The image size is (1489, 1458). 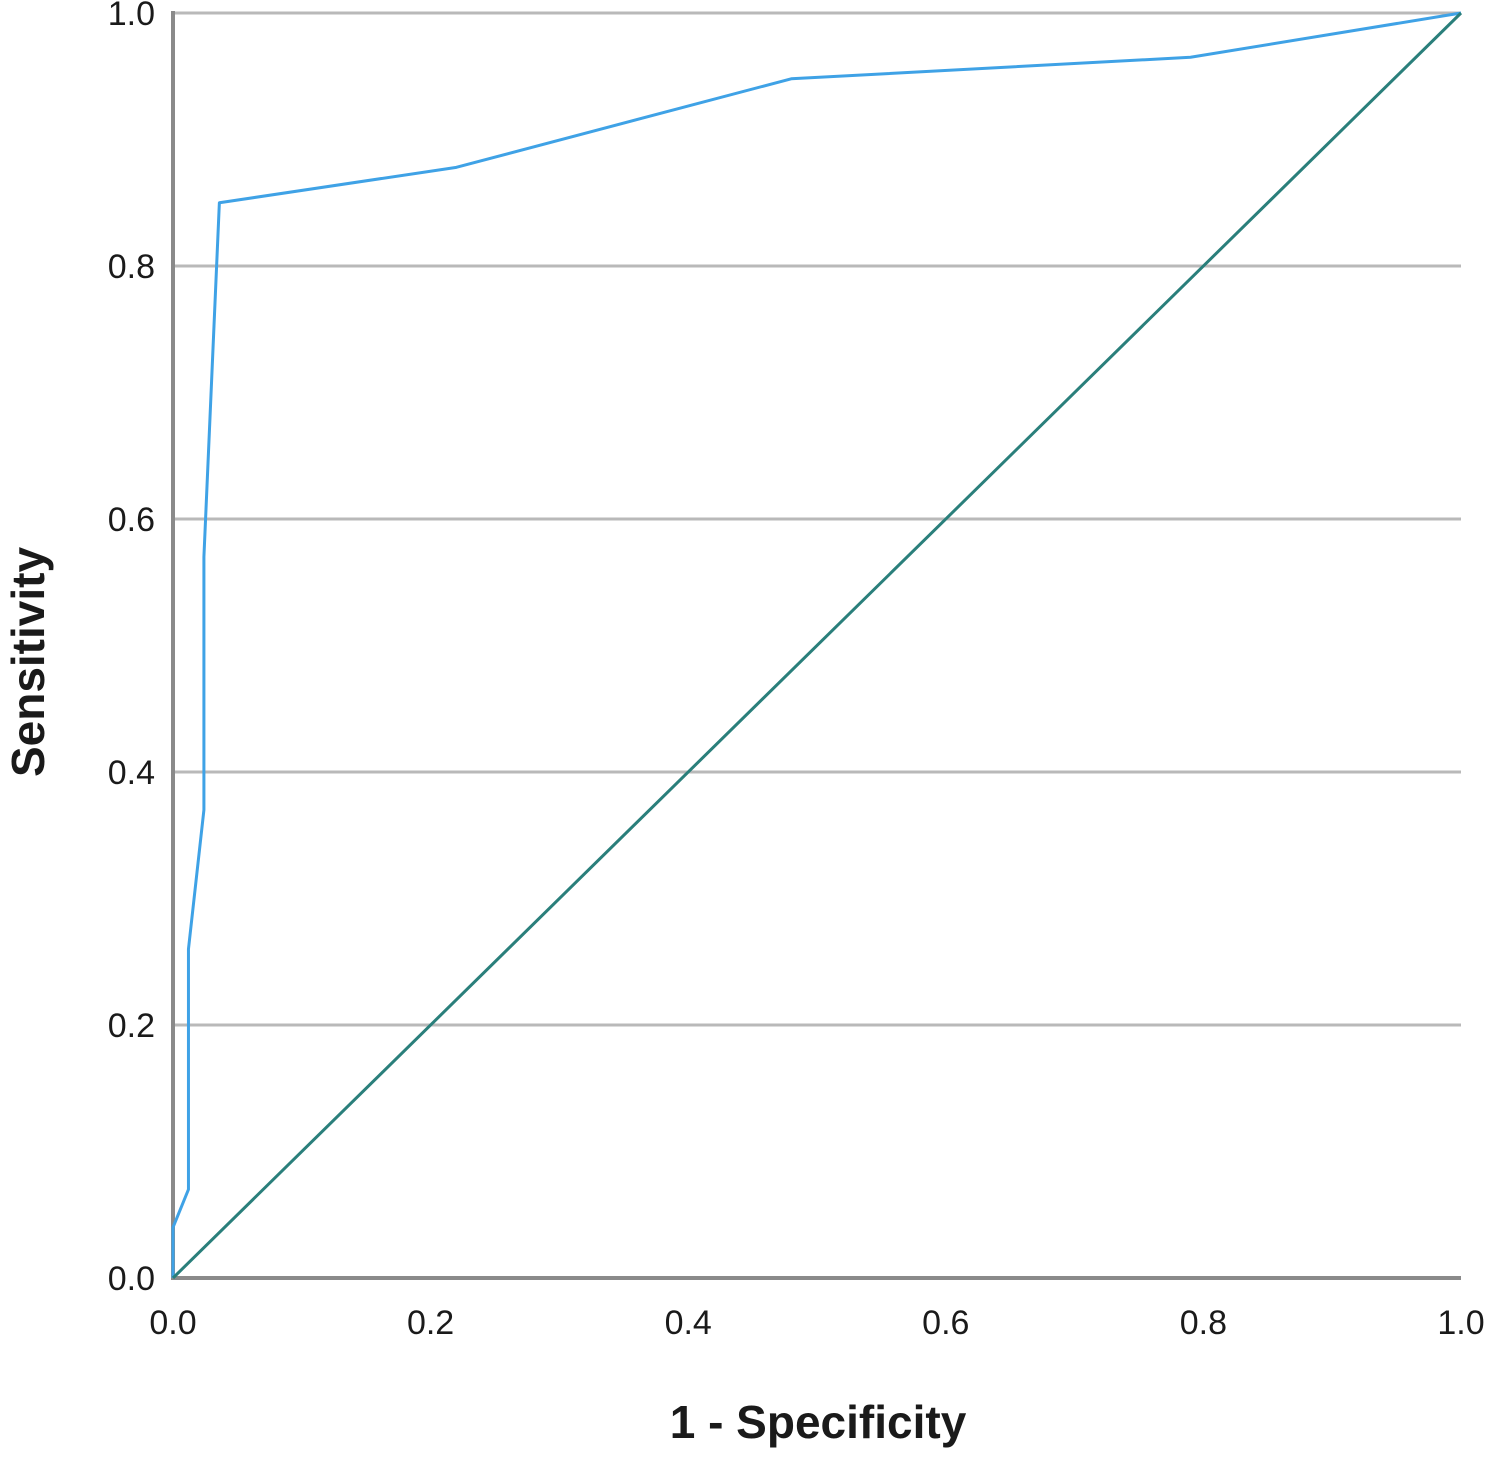 What do you see at coordinates (1203, 1323) in the screenshot?
I see `x-tick-label: 0.8` at bounding box center [1203, 1323].